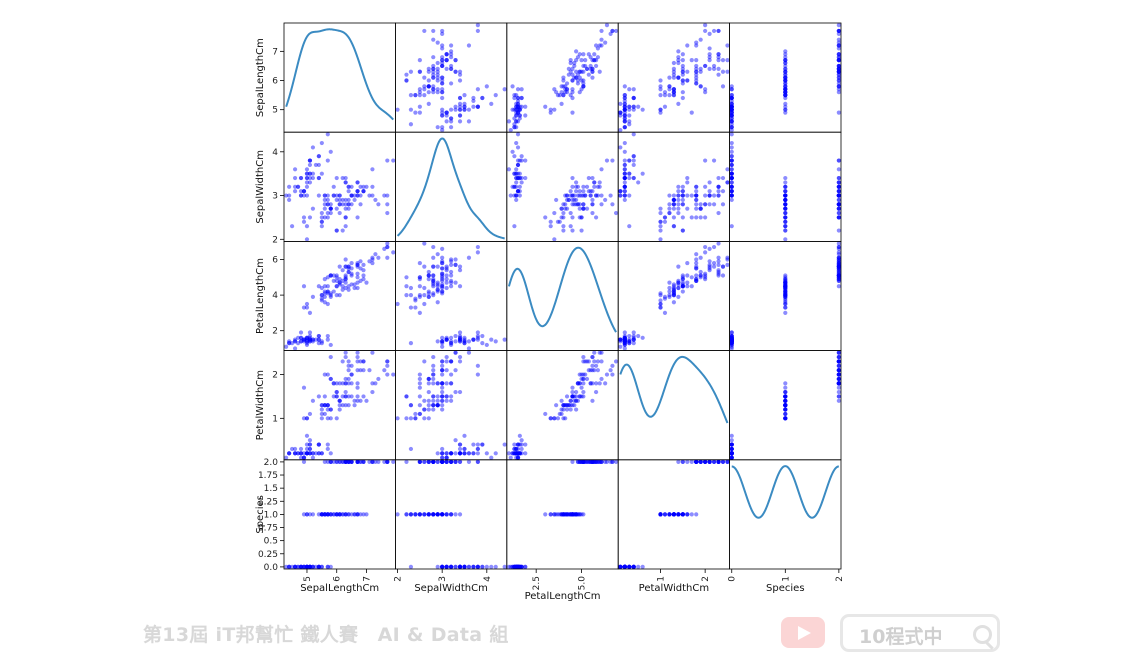 The height and width of the screenshot is (671, 1138). Describe the element at coordinates (674, 186) in the screenshot. I see `subplot-SepalWidthCm-vs-PetalWidthCm` at that location.